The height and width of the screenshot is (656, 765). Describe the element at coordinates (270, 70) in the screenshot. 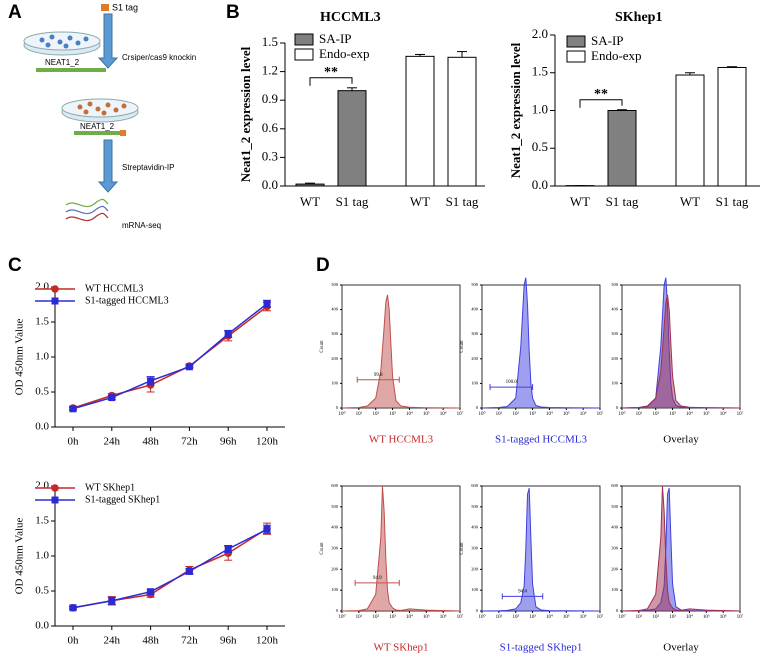

I see `y-tick-label: 1.2` at that location.